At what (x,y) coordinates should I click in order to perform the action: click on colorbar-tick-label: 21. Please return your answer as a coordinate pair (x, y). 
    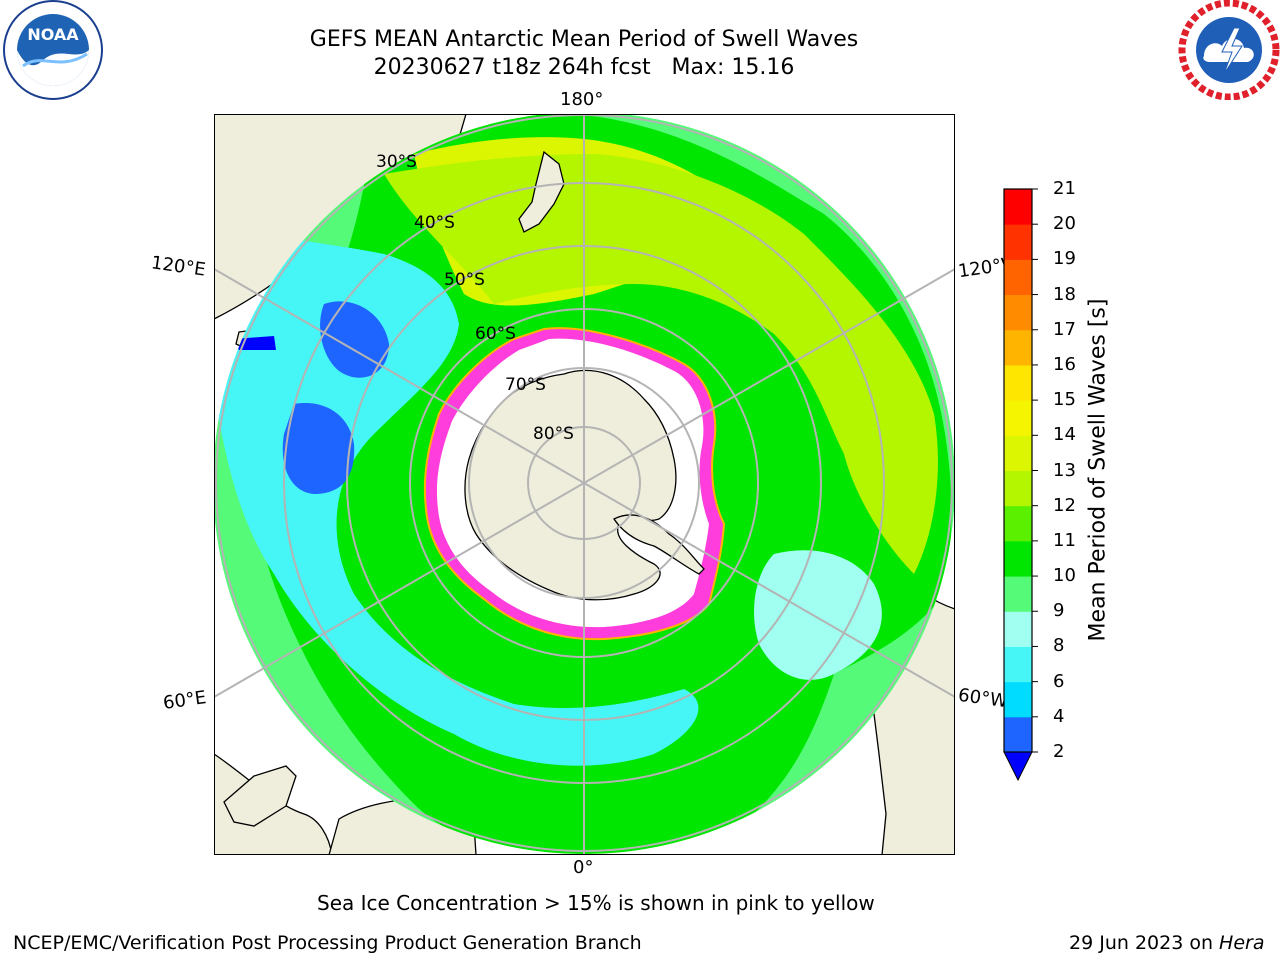
    Looking at the image, I should click on (1064, 188).